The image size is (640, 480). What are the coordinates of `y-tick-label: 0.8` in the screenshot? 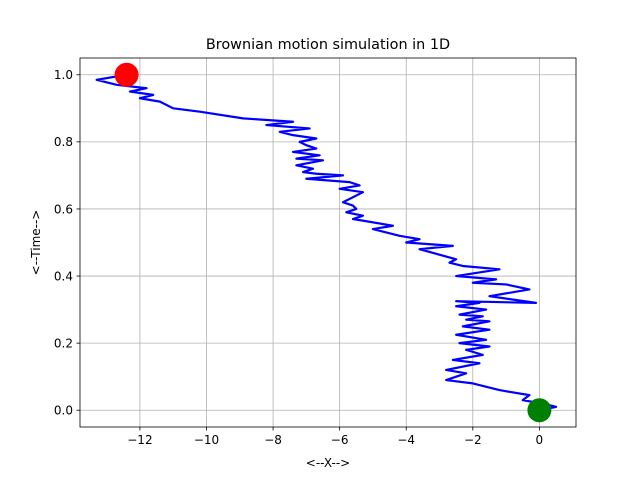 It's located at (63, 142).